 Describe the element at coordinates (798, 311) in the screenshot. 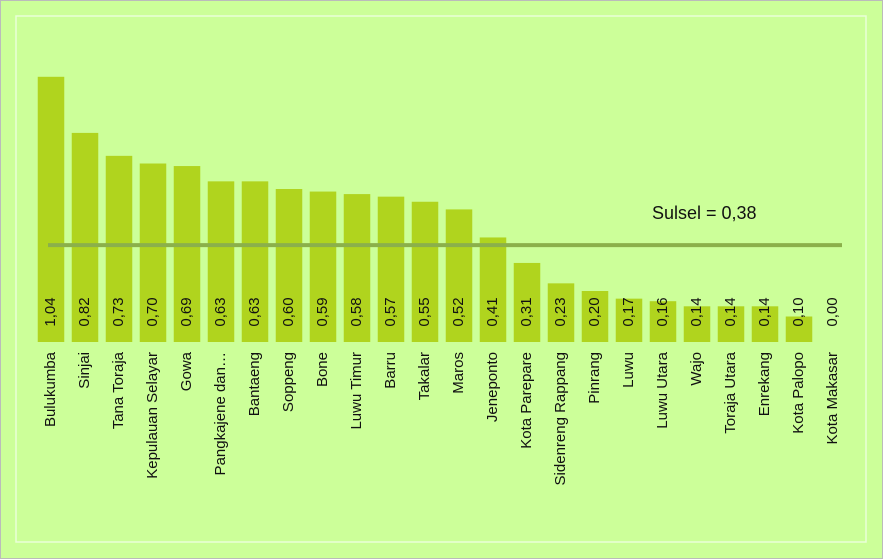

I see `value-label: 0,10` at that location.